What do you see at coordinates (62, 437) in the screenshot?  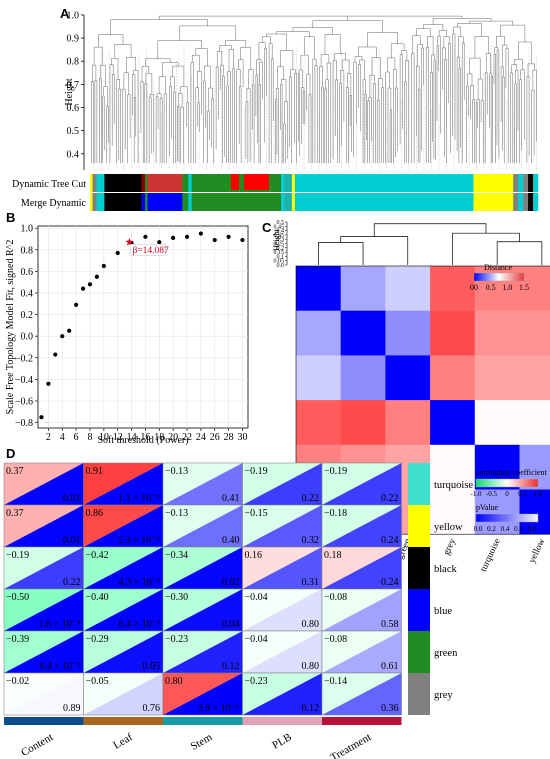 I see `scatter-x-tick-label: 4` at bounding box center [62, 437].